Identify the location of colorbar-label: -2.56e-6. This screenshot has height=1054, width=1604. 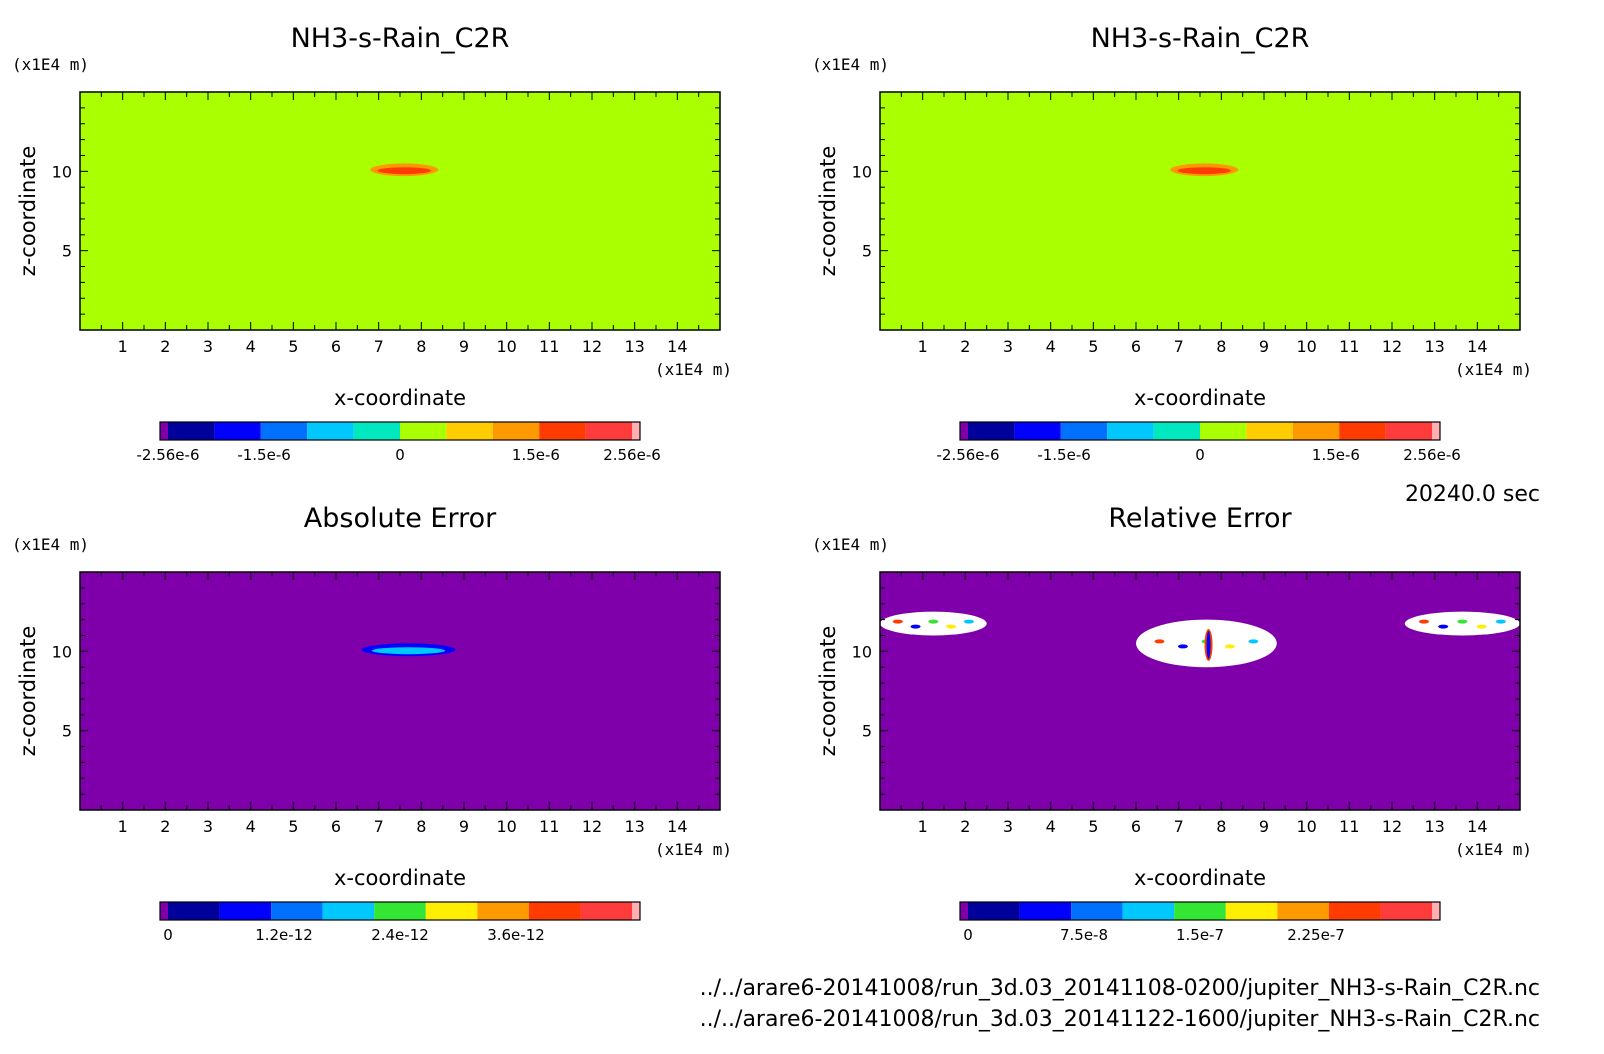
(968, 455).